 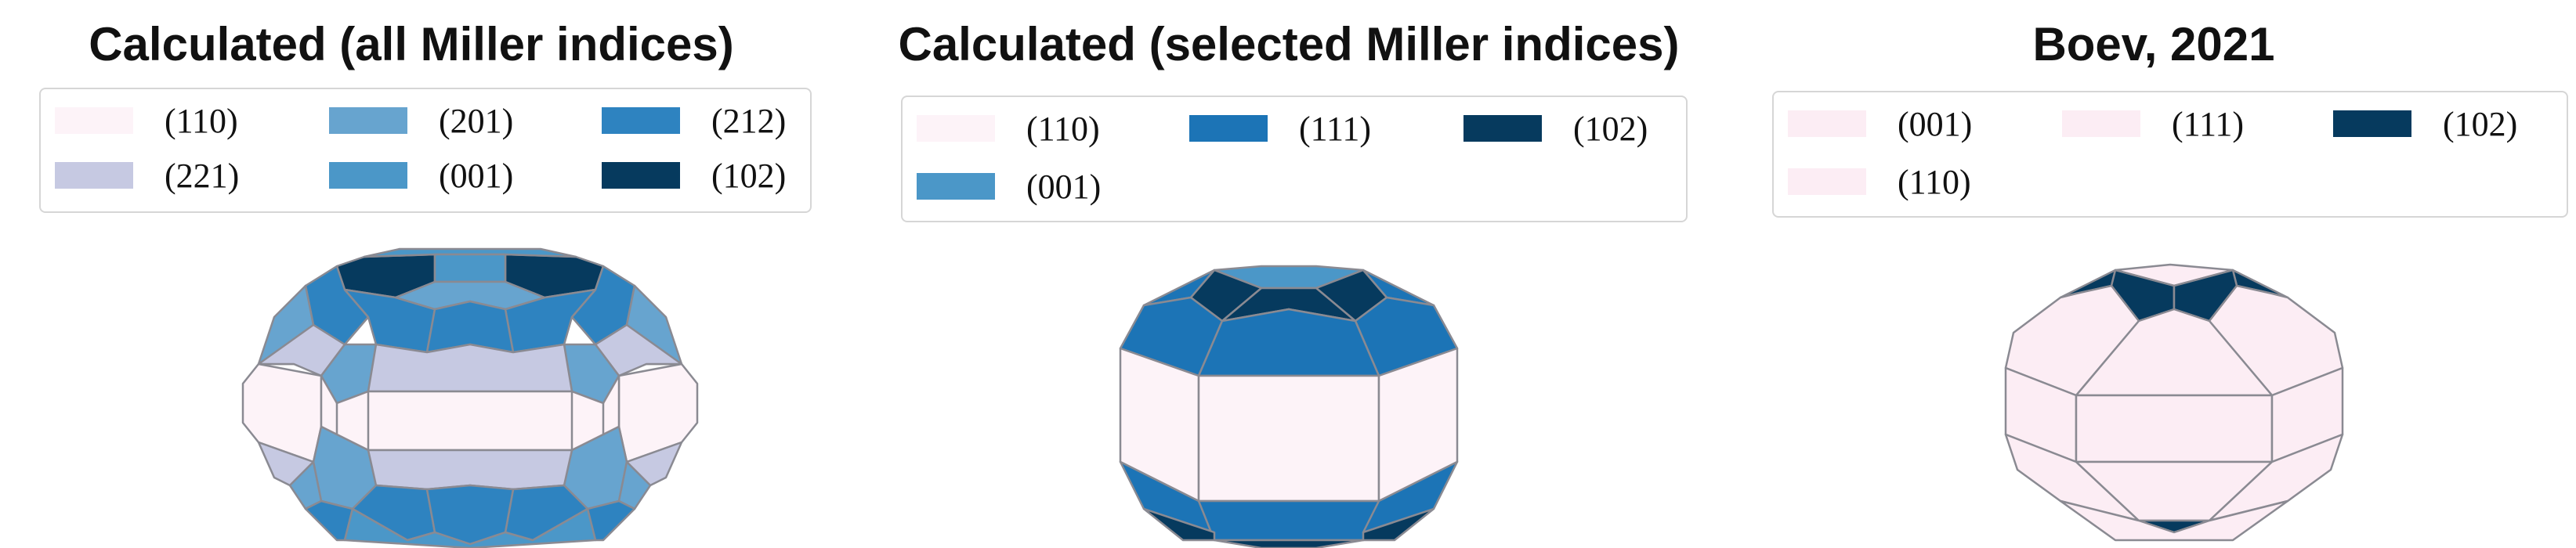 What do you see at coordinates (470, 397) in the screenshot?
I see `crystal-all-miller` at bounding box center [470, 397].